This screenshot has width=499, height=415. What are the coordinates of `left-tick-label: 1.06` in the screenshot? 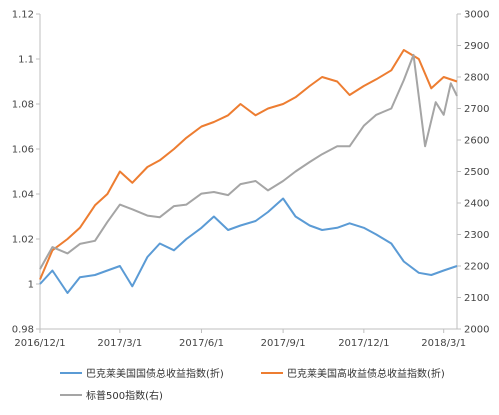 It's located at (23, 150).